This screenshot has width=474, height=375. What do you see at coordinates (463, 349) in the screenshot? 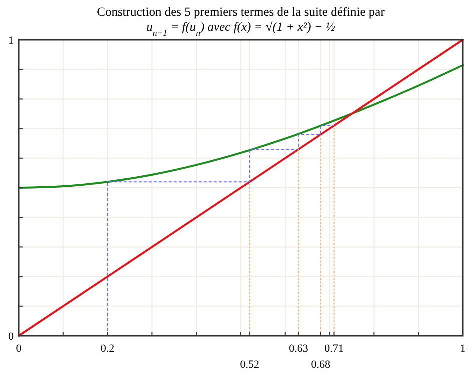
I see `x-tick-label: 1` at bounding box center [463, 349].